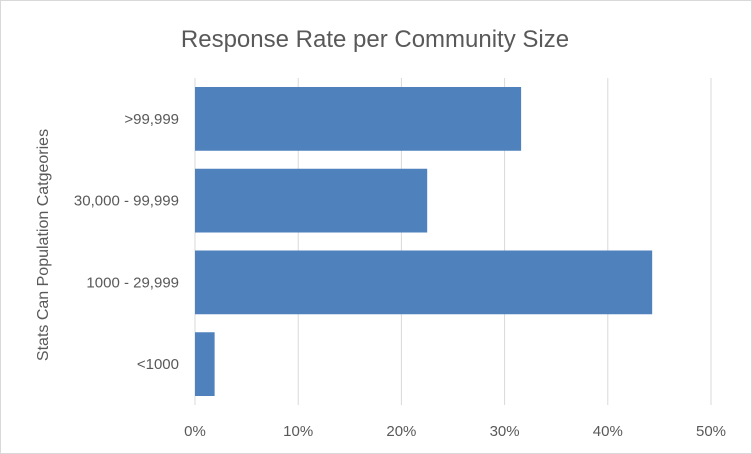  What do you see at coordinates (132, 282) in the screenshot?
I see `category-label: 1000 - 29,999` at bounding box center [132, 282].